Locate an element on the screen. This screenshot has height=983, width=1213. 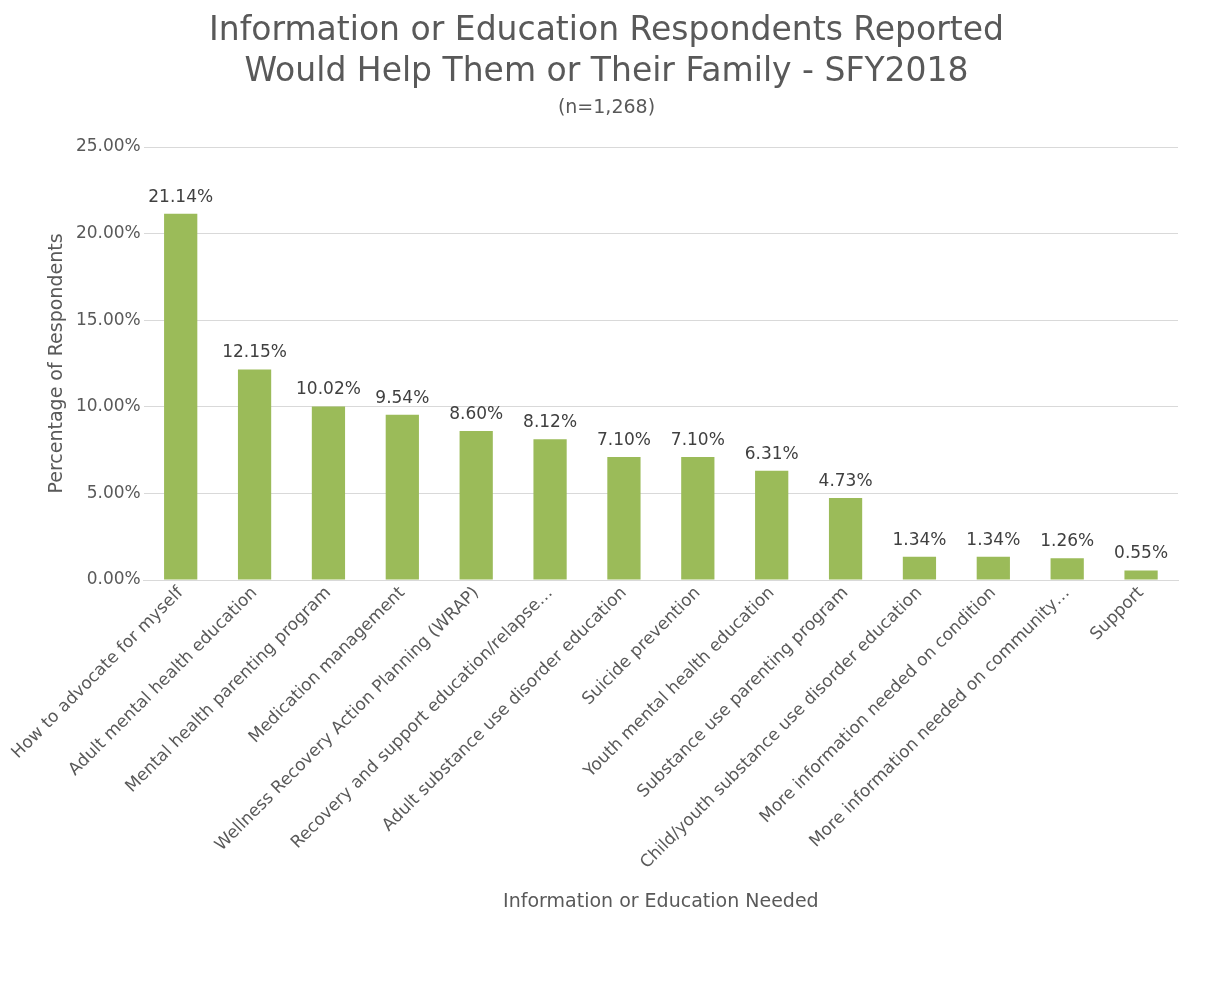
y-tick-label: 15.00% is located at coordinates (108, 318).